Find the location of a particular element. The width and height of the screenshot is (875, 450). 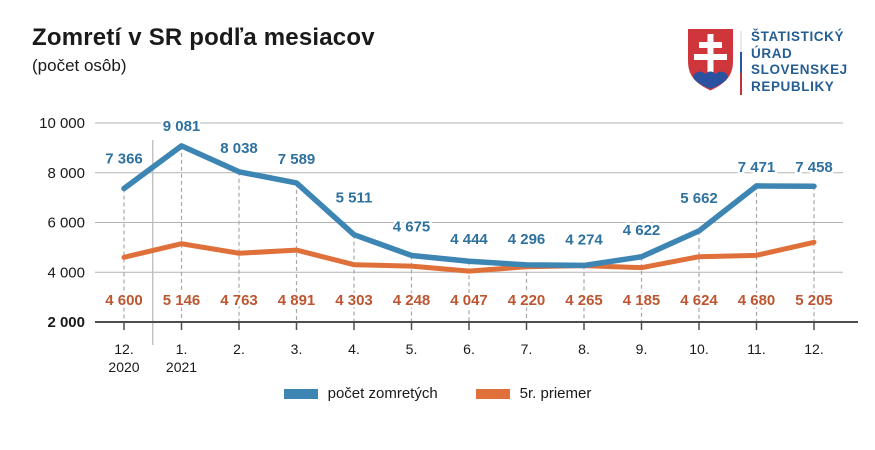

x-axis-label: 6. is located at coordinates (469, 349).